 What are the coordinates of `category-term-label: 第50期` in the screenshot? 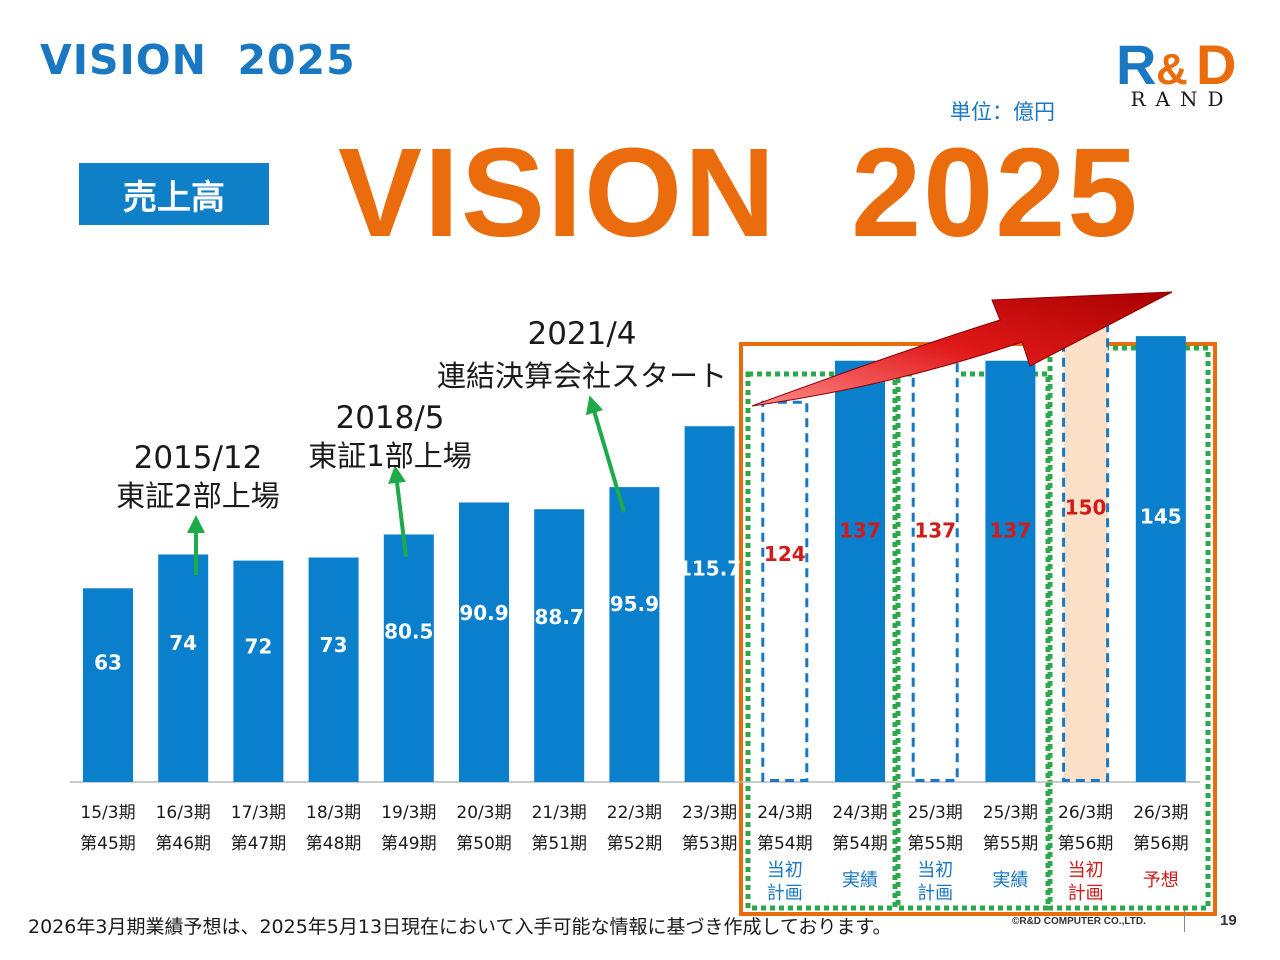 It's located at (484, 844).